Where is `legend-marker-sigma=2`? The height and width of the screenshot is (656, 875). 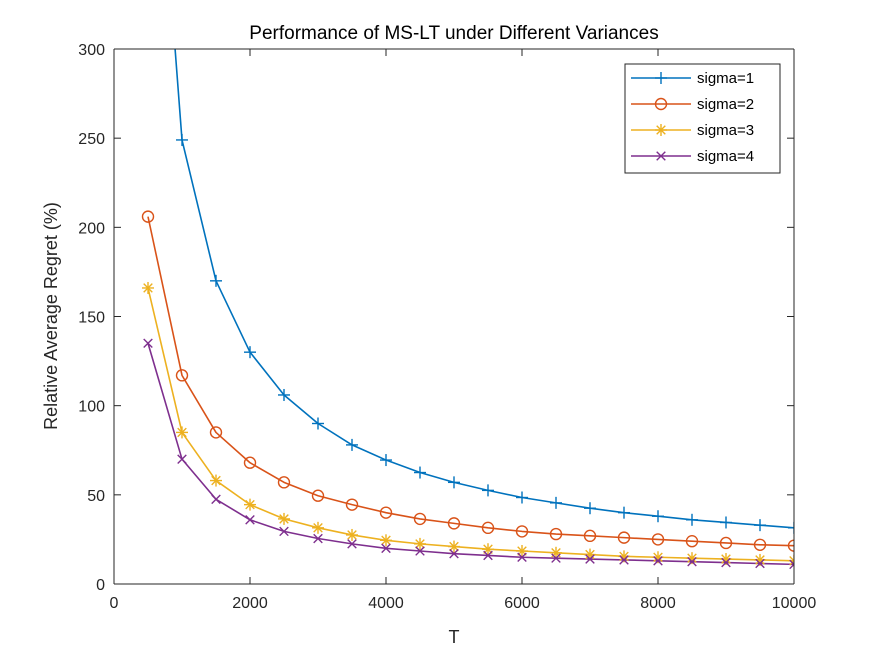
legend-marker-sigma=2 is located at coordinates (661, 104).